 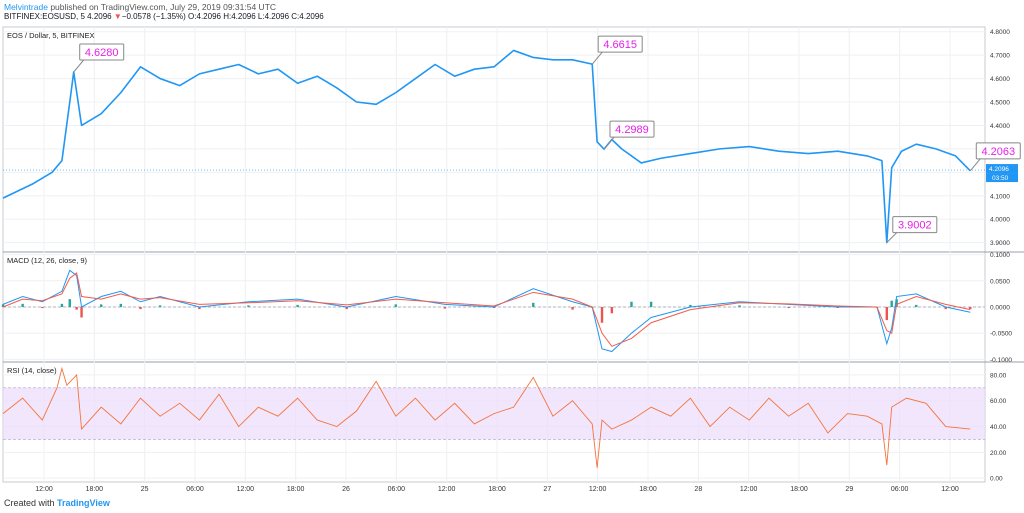 I want to click on last-price-tag, so click(x=1002, y=169).